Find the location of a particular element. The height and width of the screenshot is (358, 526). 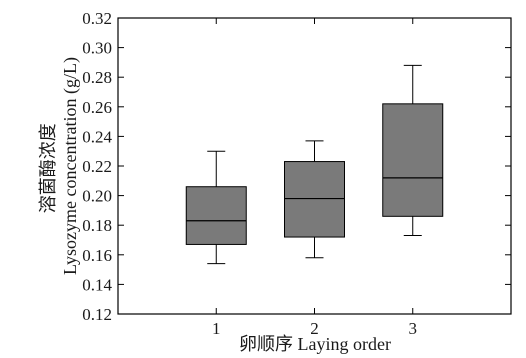

y-axis-title: 溶菌酶浓度 Lysozyme concentration (g/L) is located at coordinates (59, 166).